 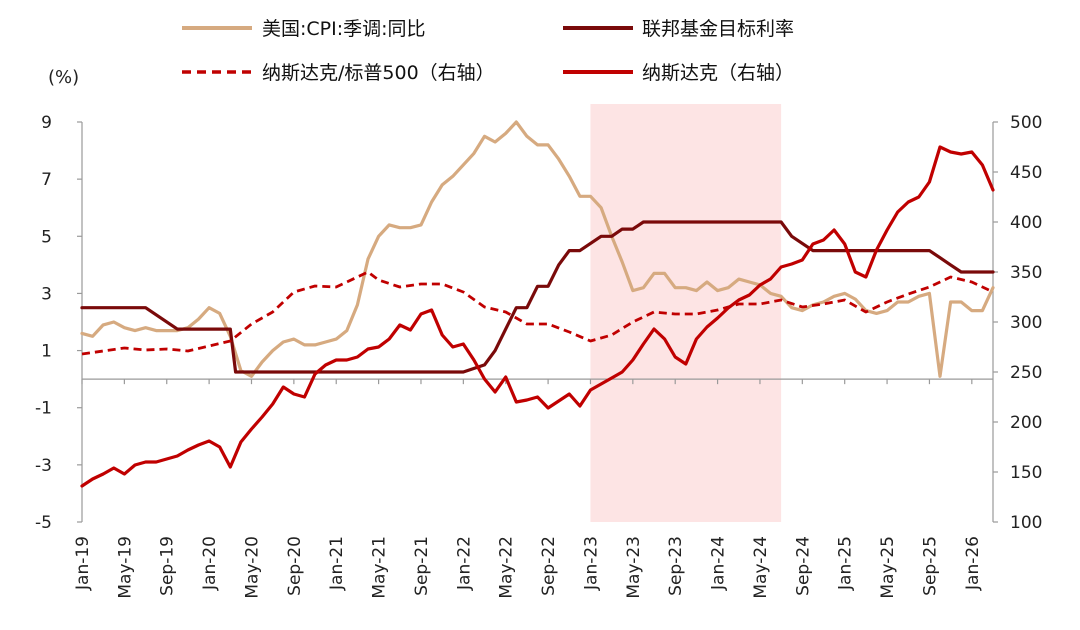 I want to click on x-tick-label: May-24, so click(x=761, y=567).